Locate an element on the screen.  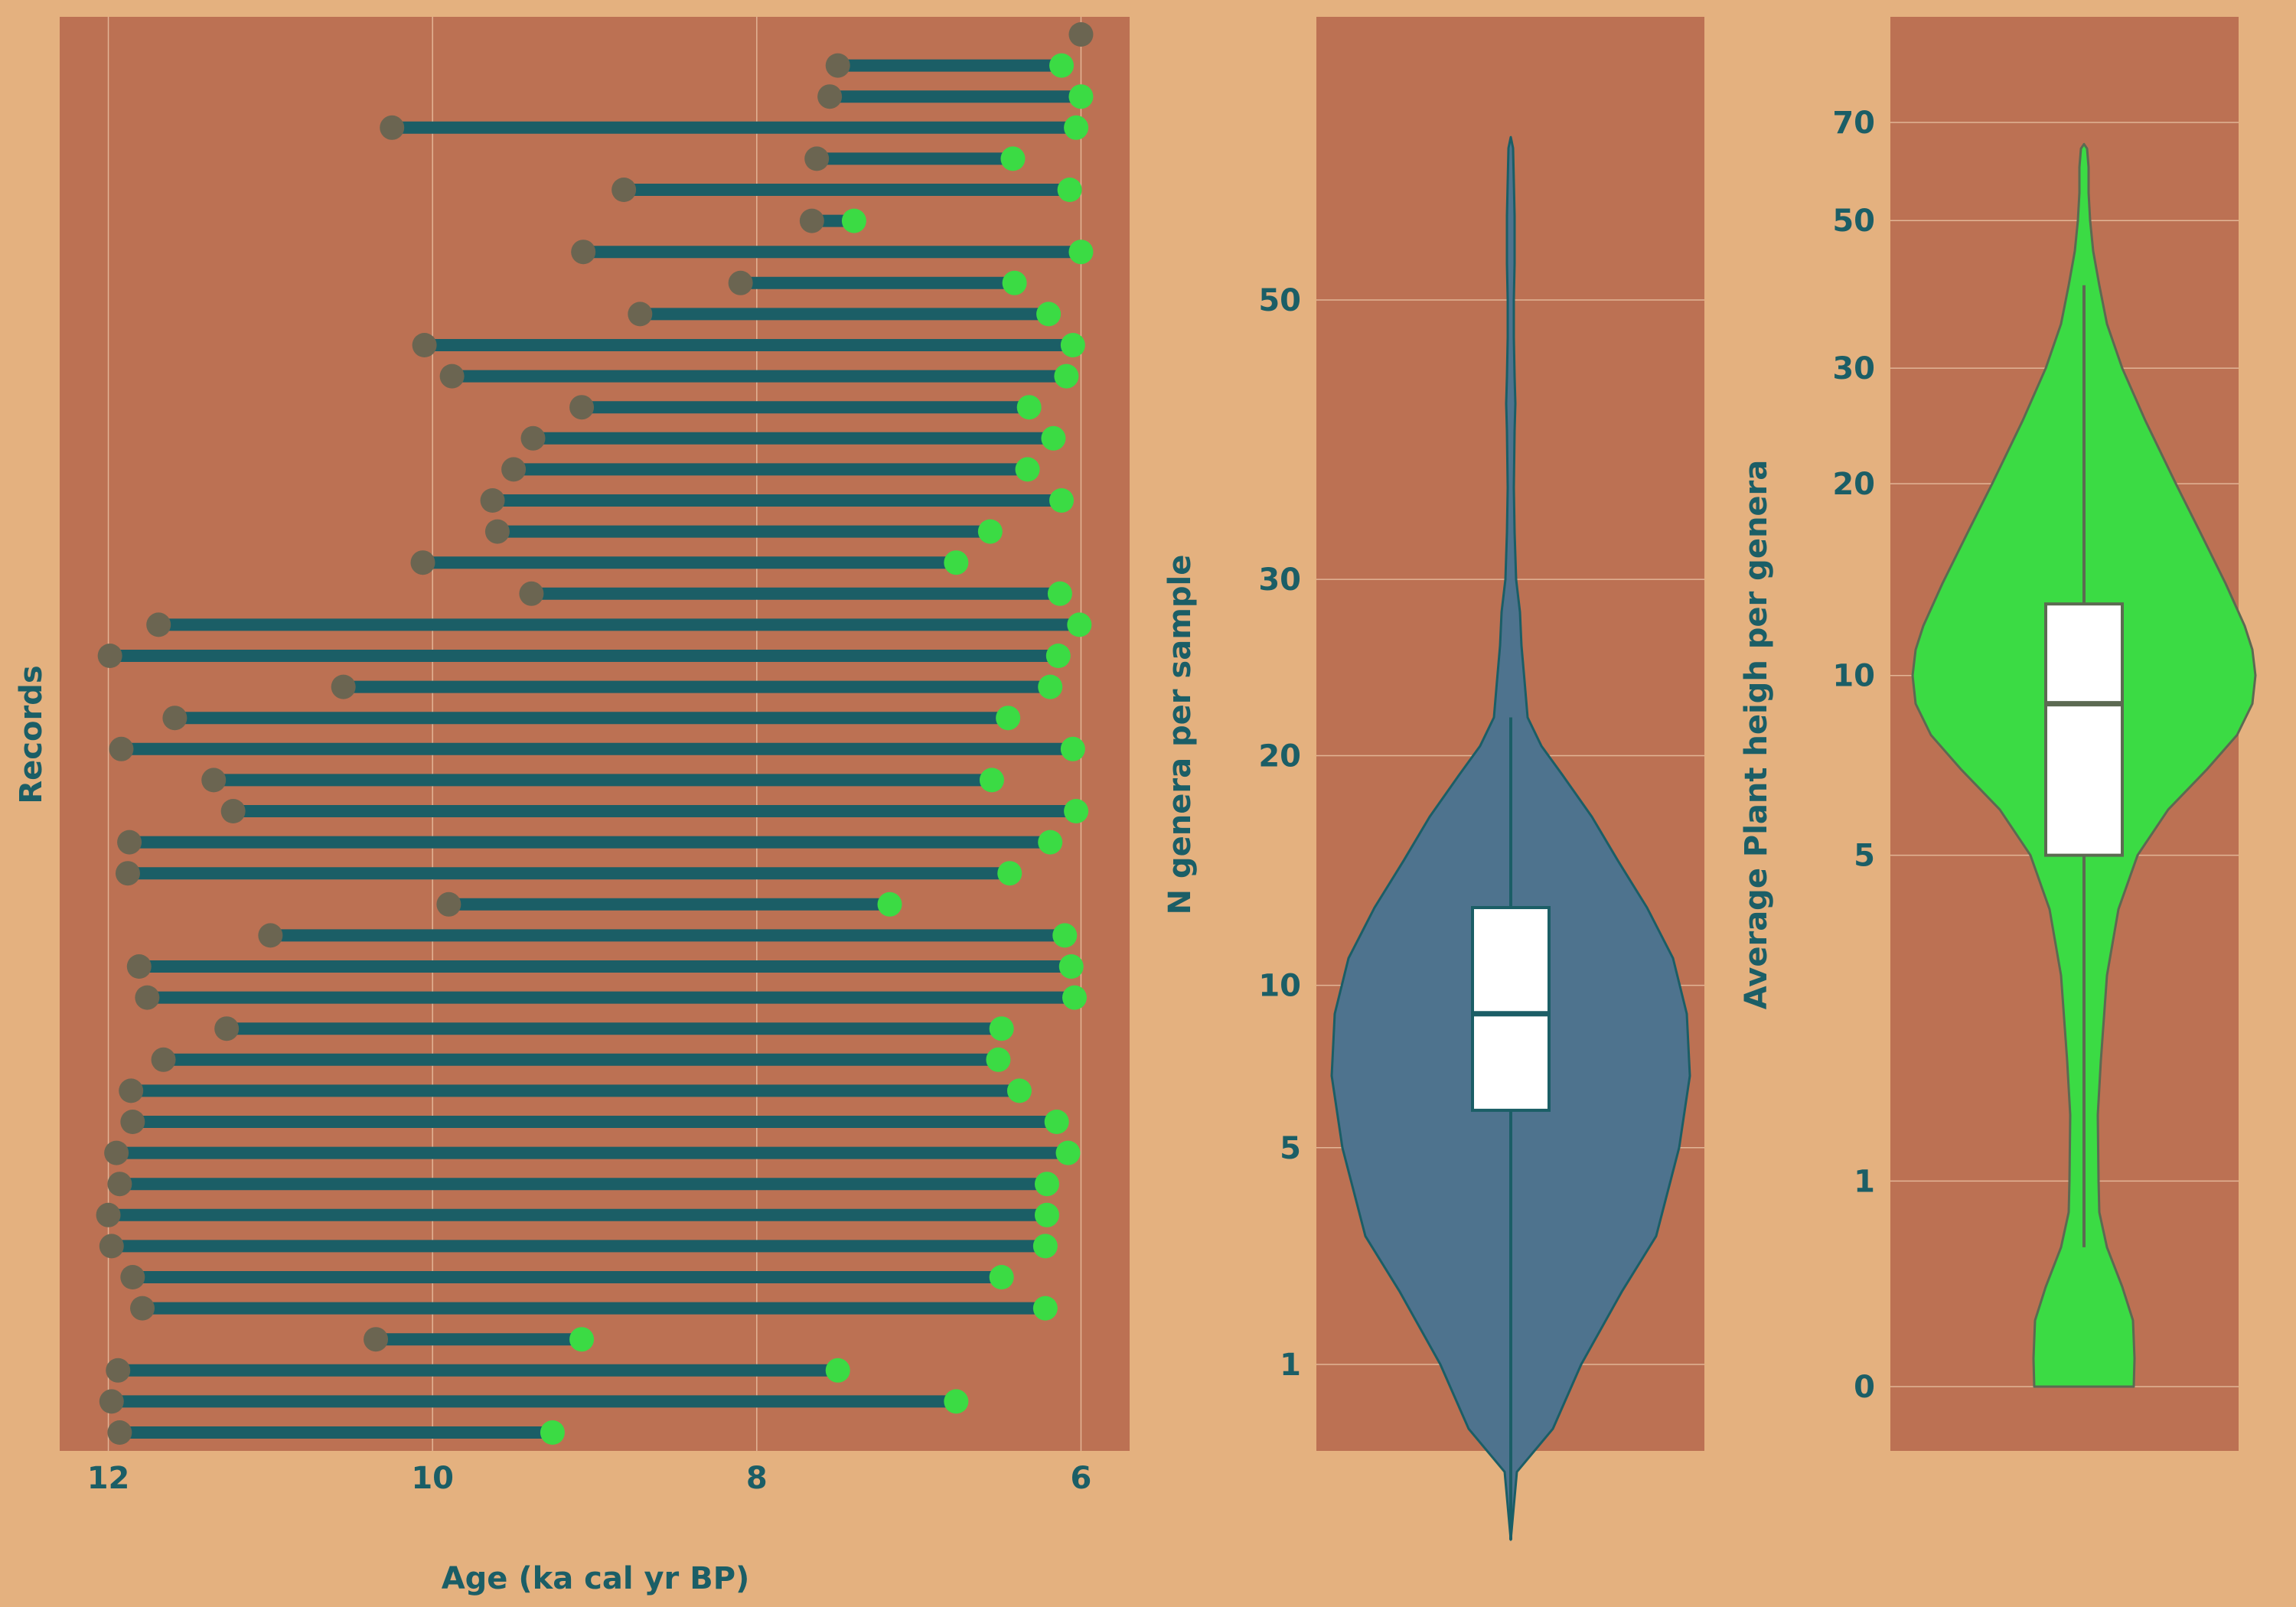
genera-tick-label: 50 is located at coordinates (1279, 301).